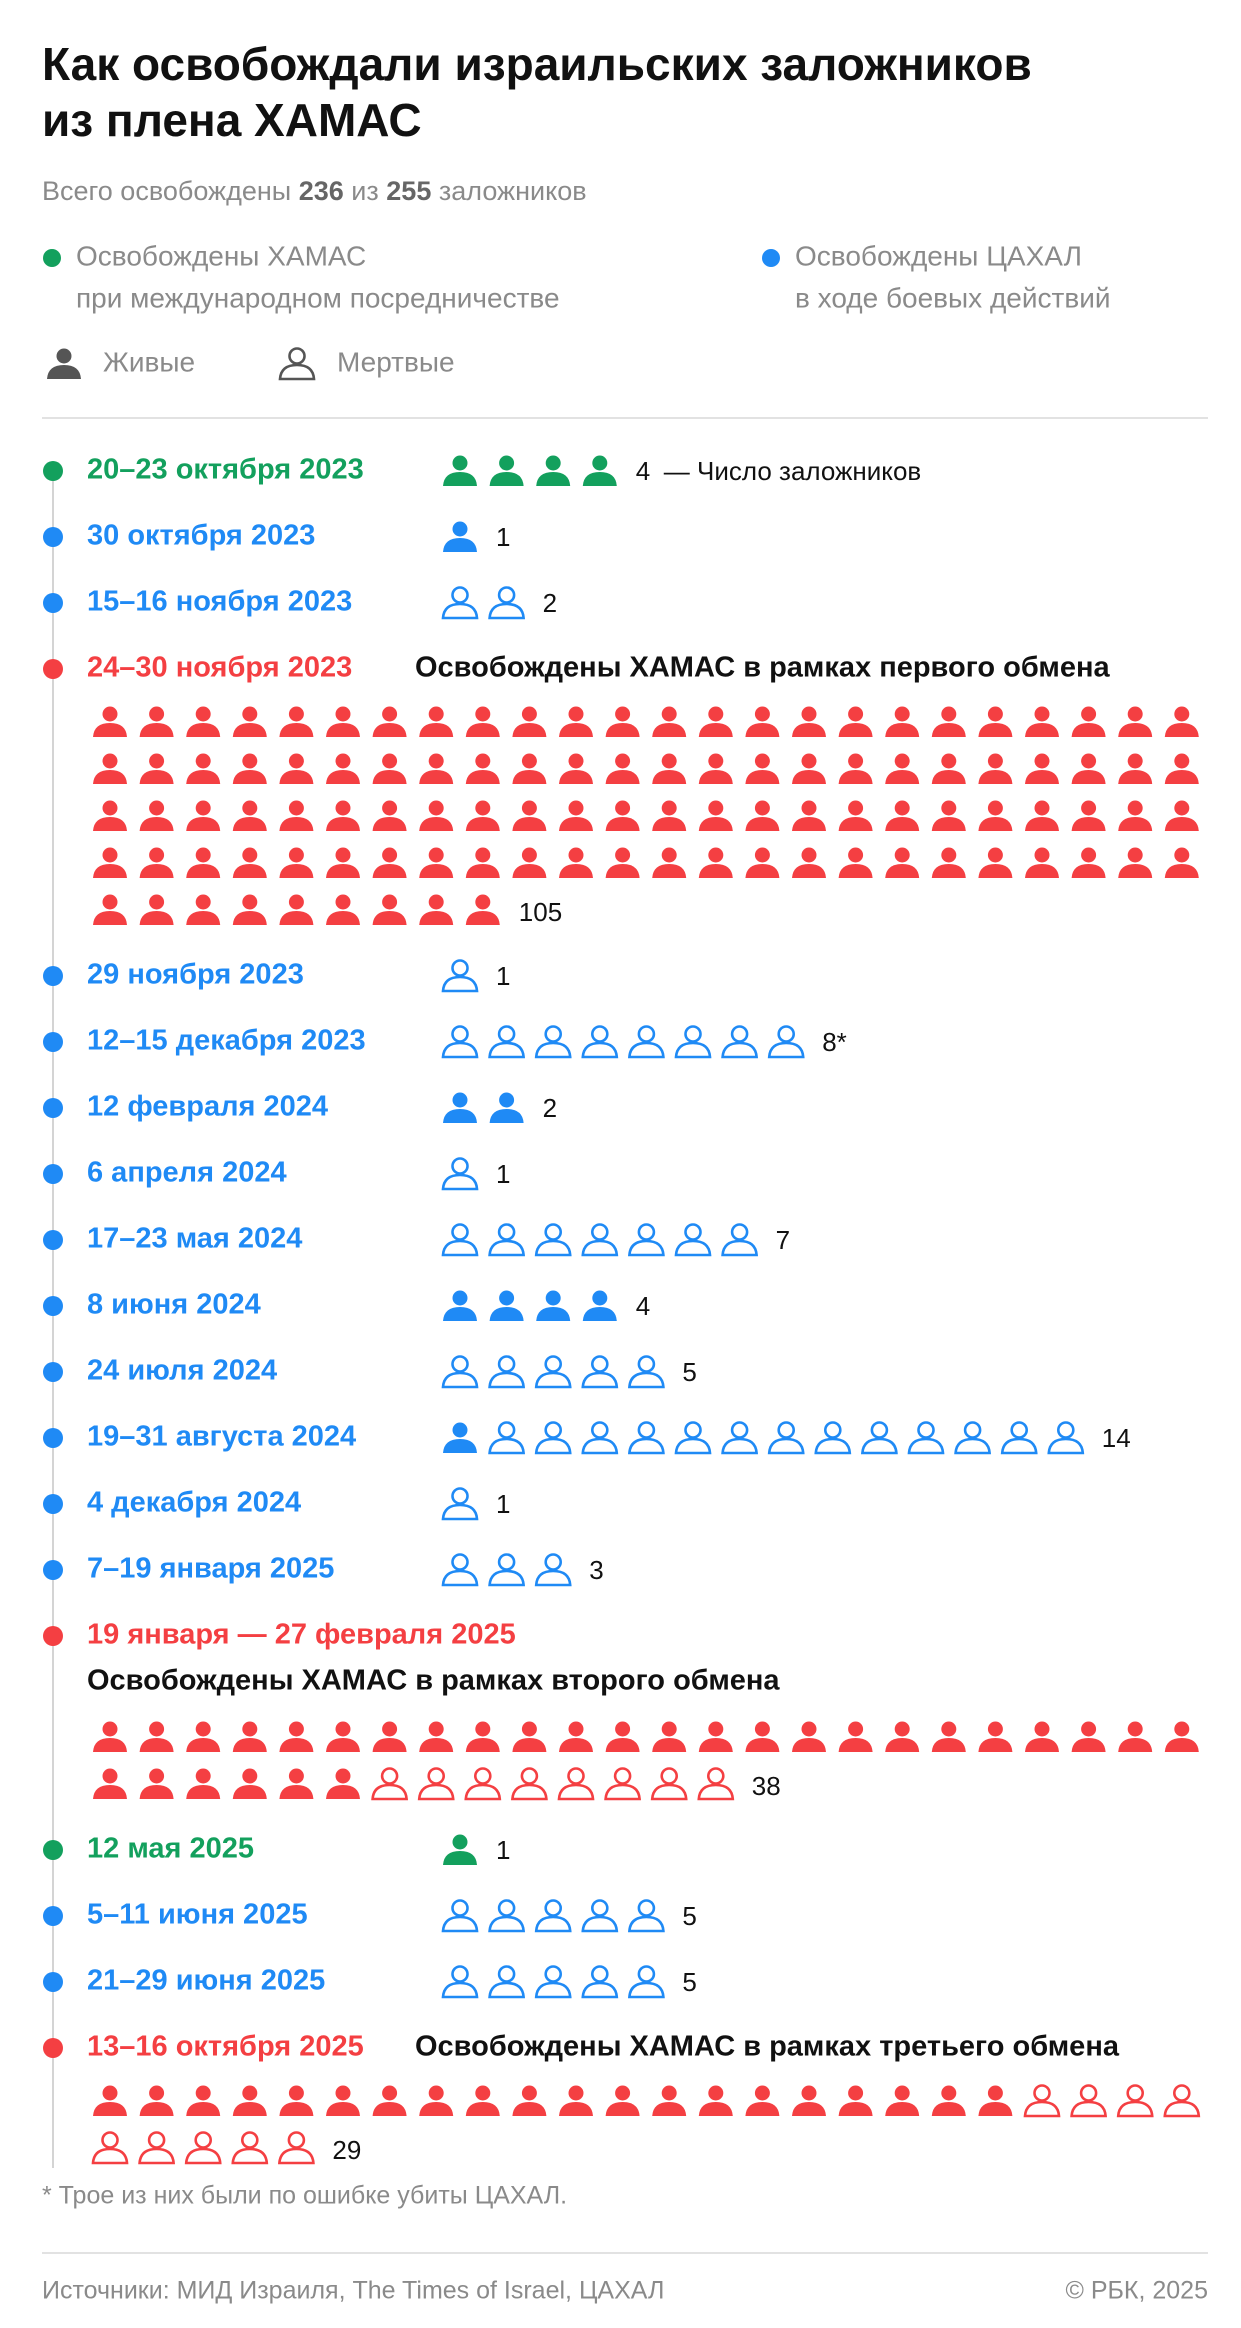 The height and width of the screenshot is (2328, 1241). I want to click on legend-dot, so click(52, 258).